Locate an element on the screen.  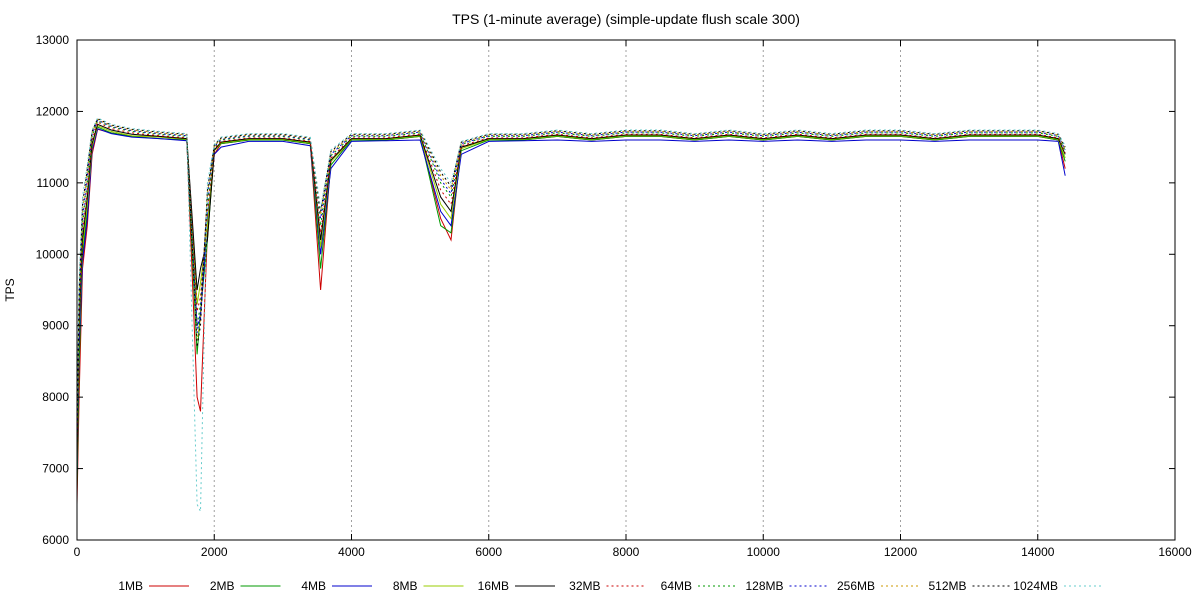
y-tick-label: 8000 is located at coordinates (55, 397).